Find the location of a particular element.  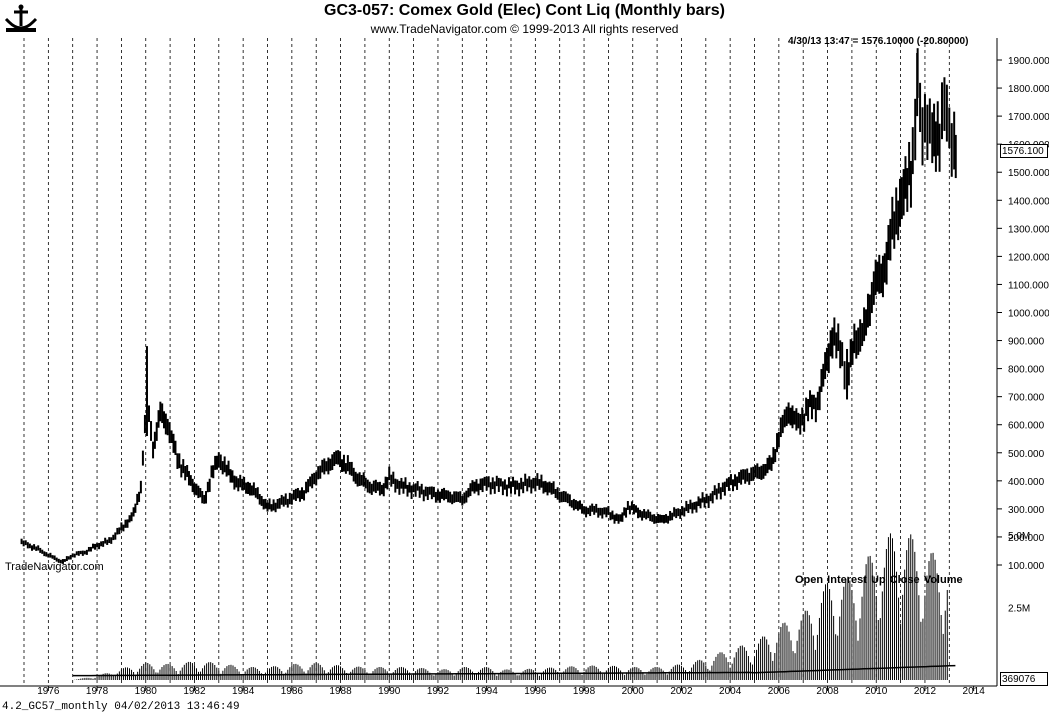

x-tick-label: 1992 is located at coordinates (438, 691).